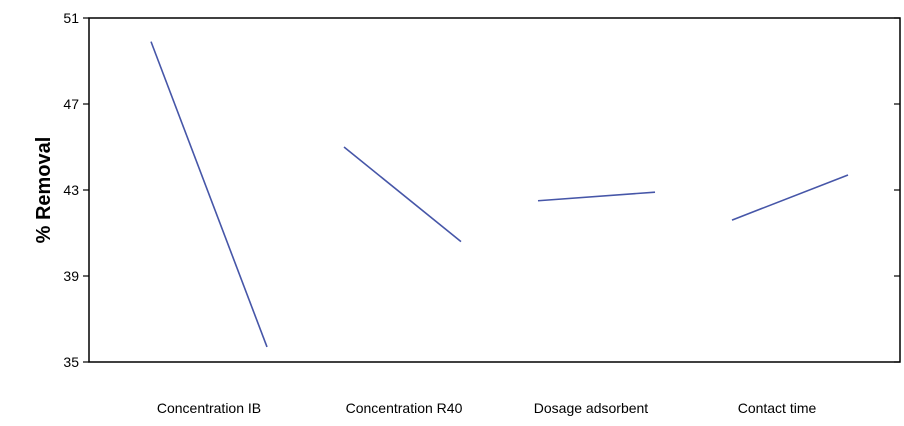 Image resolution: width=904 pixels, height=426 pixels. What do you see at coordinates (44, 190) in the screenshot?
I see `y-axis-title: % Removal` at bounding box center [44, 190].